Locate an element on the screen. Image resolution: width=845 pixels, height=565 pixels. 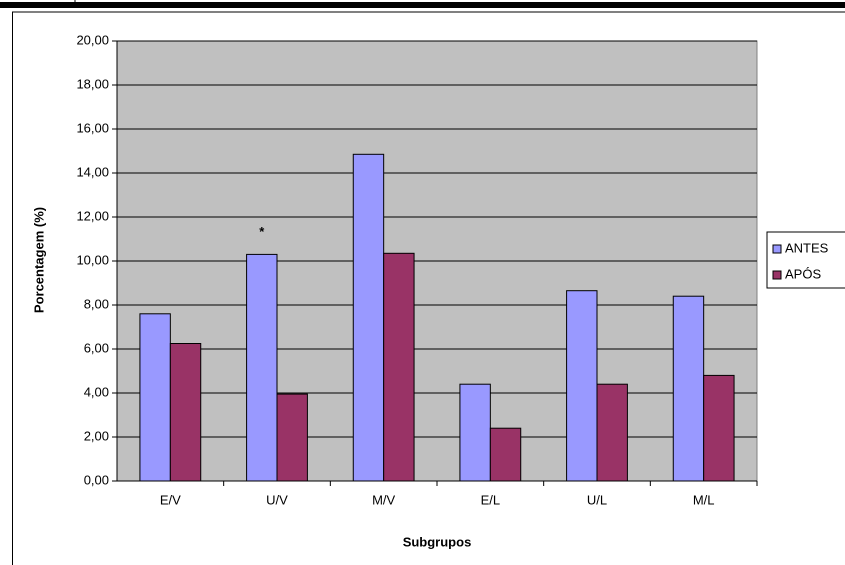
x-tick-label: E/V is located at coordinates (170, 499).